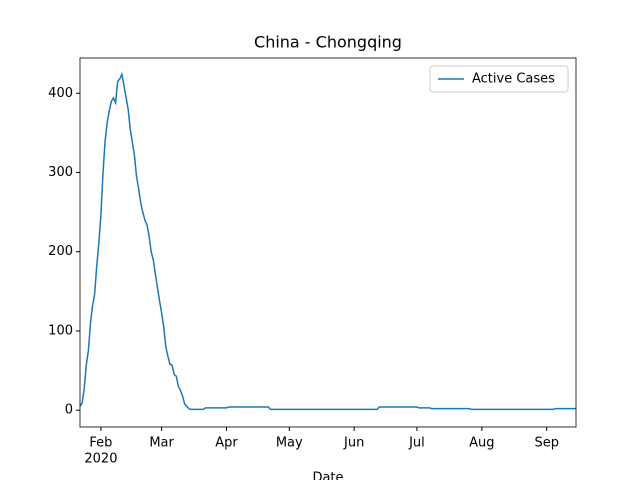 Image resolution: width=640 pixels, height=480 pixels. Describe the element at coordinates (100, 459) in the screenshot. I see `x-tick-year: 2020` at that location.